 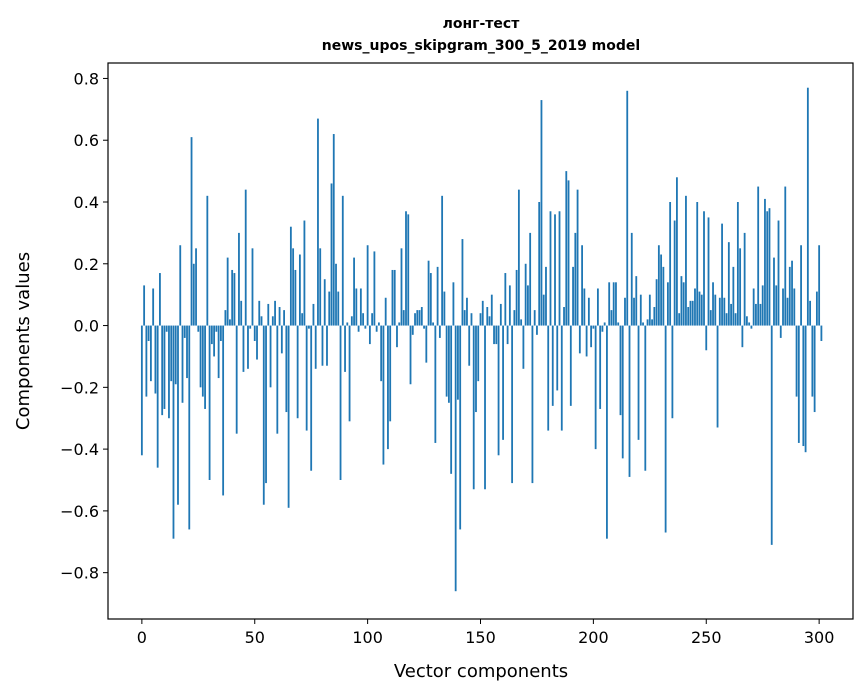 What do you see at coordinates (481, 671) in the screenshot?
I see `x-axis-label: Vector components` at bounding box center [481, 671].